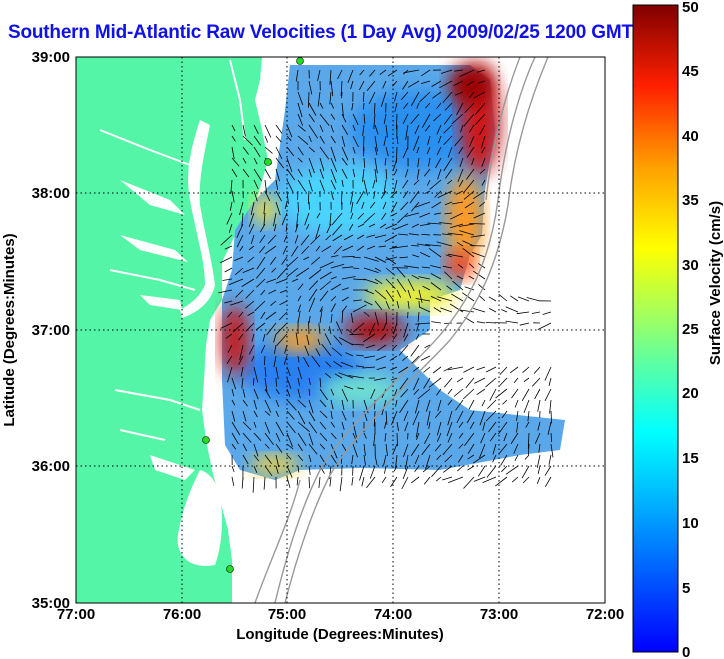  I want to click on radar-site, so click(300, 61).